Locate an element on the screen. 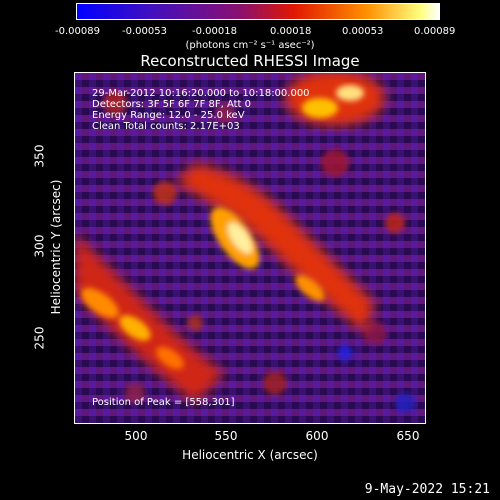  colorbar-label-3: 0.00018 is located at coordinates (291, 31).